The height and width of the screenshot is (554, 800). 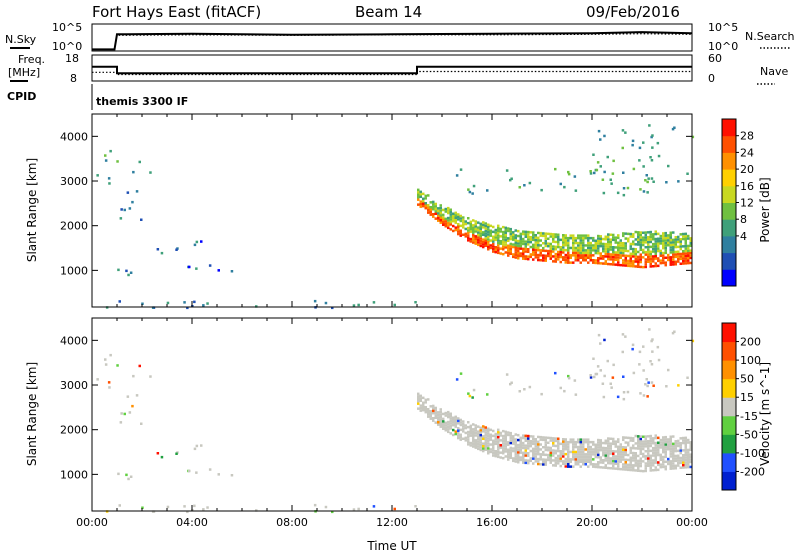 What do you see at coordinates (32, 414) in the screenshot?
I see `velocity-ylabel: Slant Range [km]` at bounding box center [32, 414].